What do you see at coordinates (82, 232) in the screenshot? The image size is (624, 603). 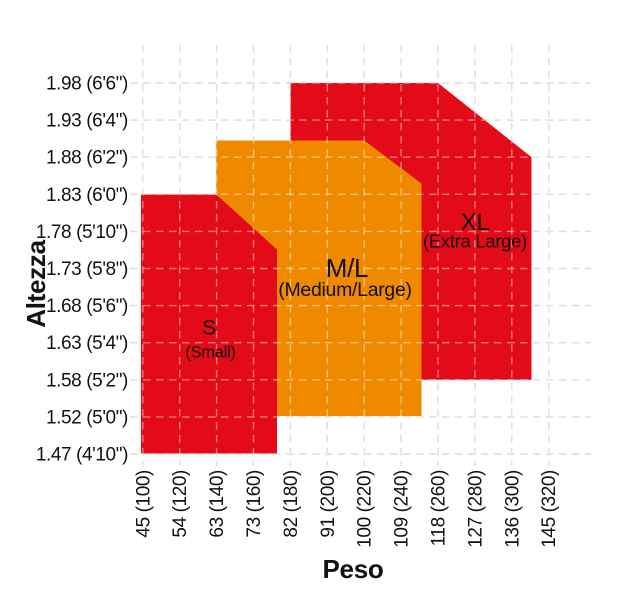 I see `y-tick-label: 1.78 (5'10")` at bounding box center [82, 232].